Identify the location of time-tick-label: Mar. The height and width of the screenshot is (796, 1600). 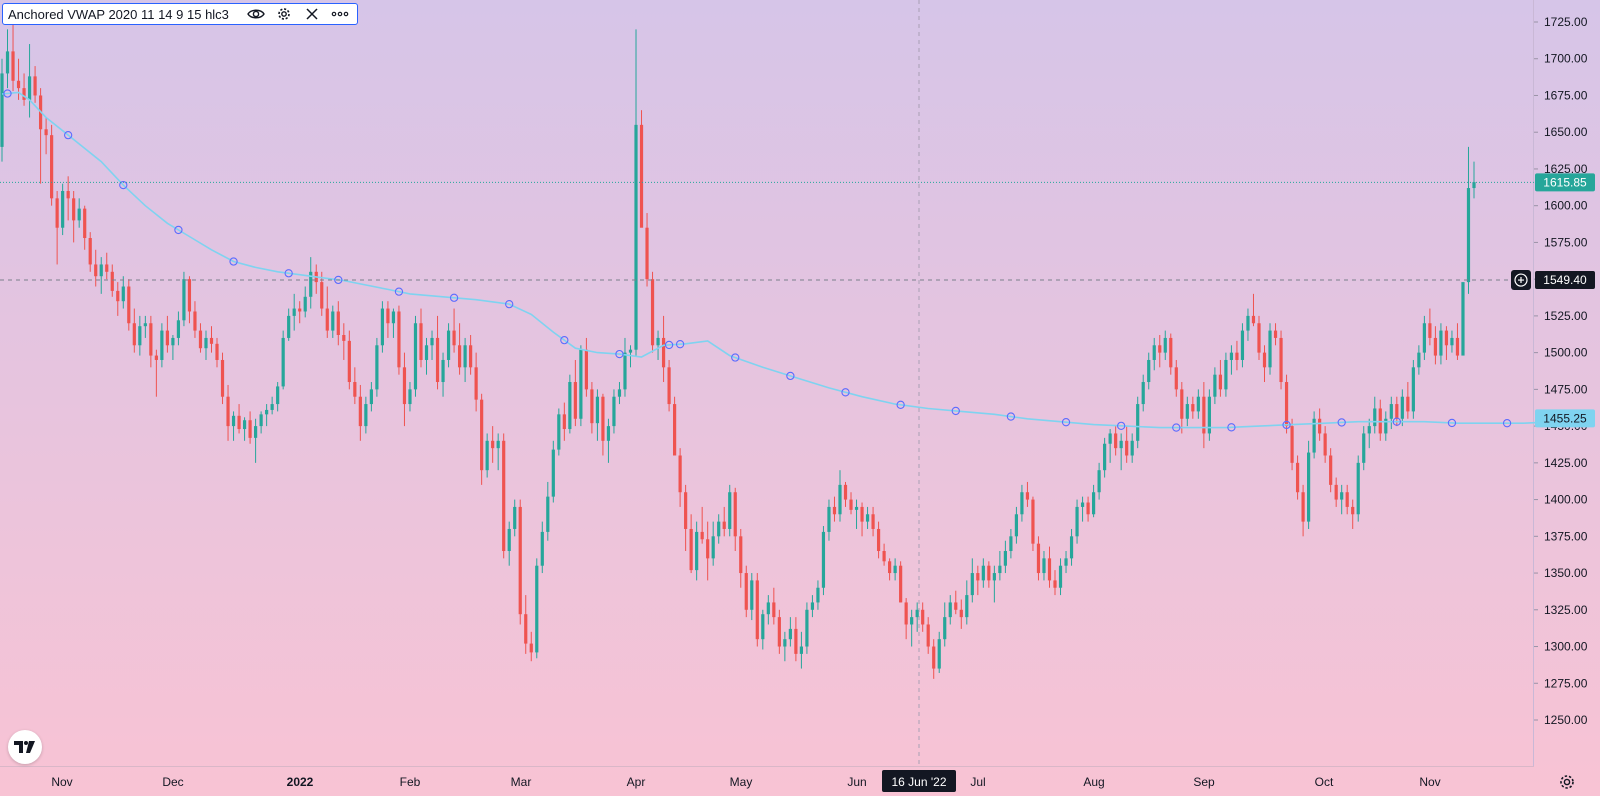
(521, 782).